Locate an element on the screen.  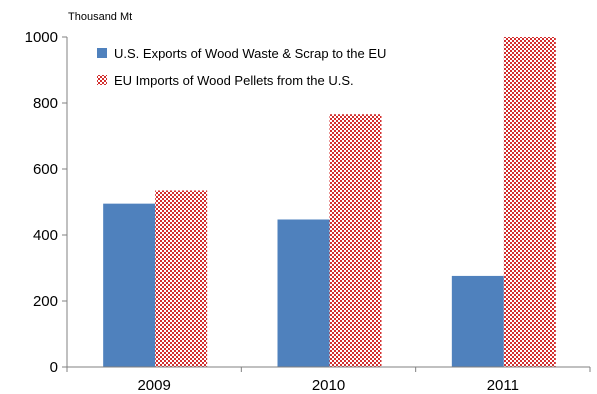
legend-swatch-exports is located at coordinates (102, 53).